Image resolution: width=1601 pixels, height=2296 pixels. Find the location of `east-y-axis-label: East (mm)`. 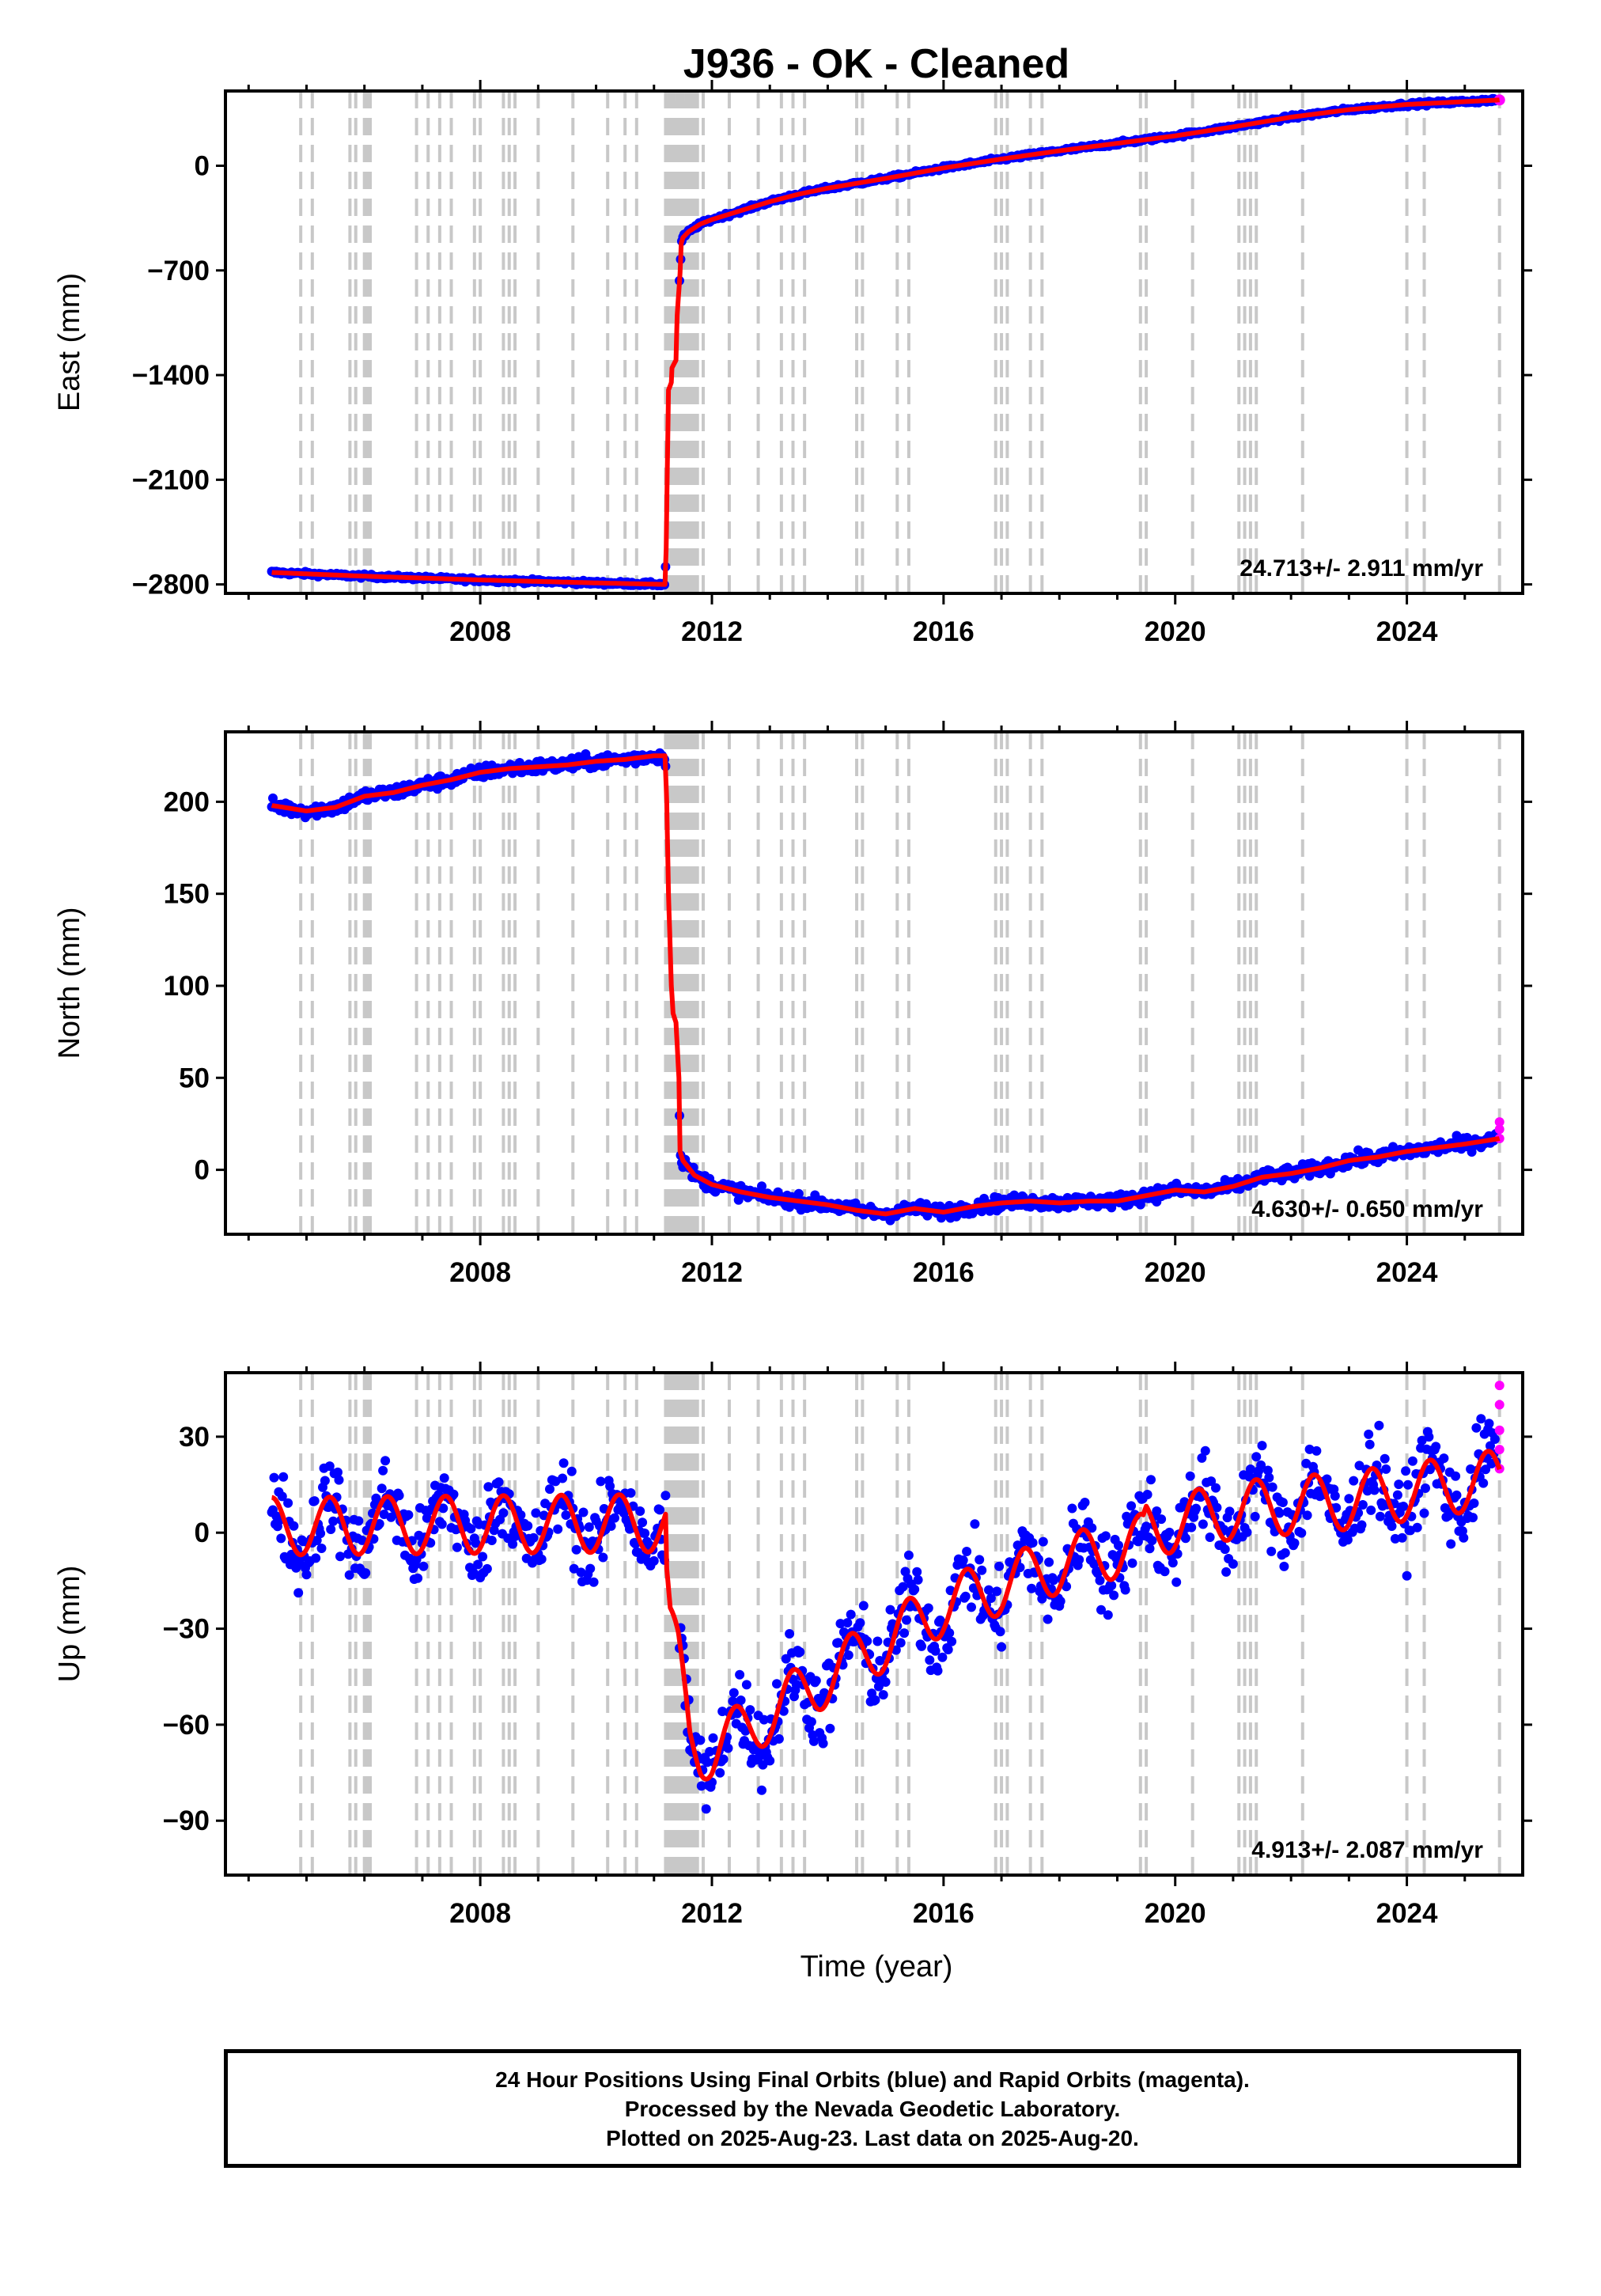

east-y-axis-label: East (mm) is located at coordinates (70, 342).